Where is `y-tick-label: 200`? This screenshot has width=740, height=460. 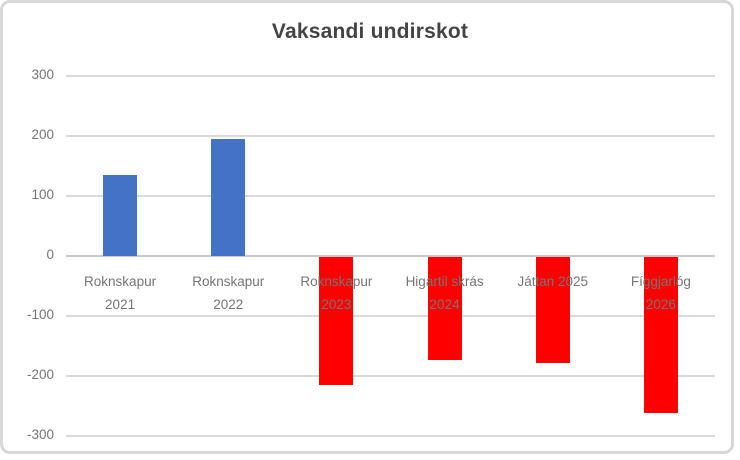 y-tick-label: 200 is located at coordinates (42, 134).